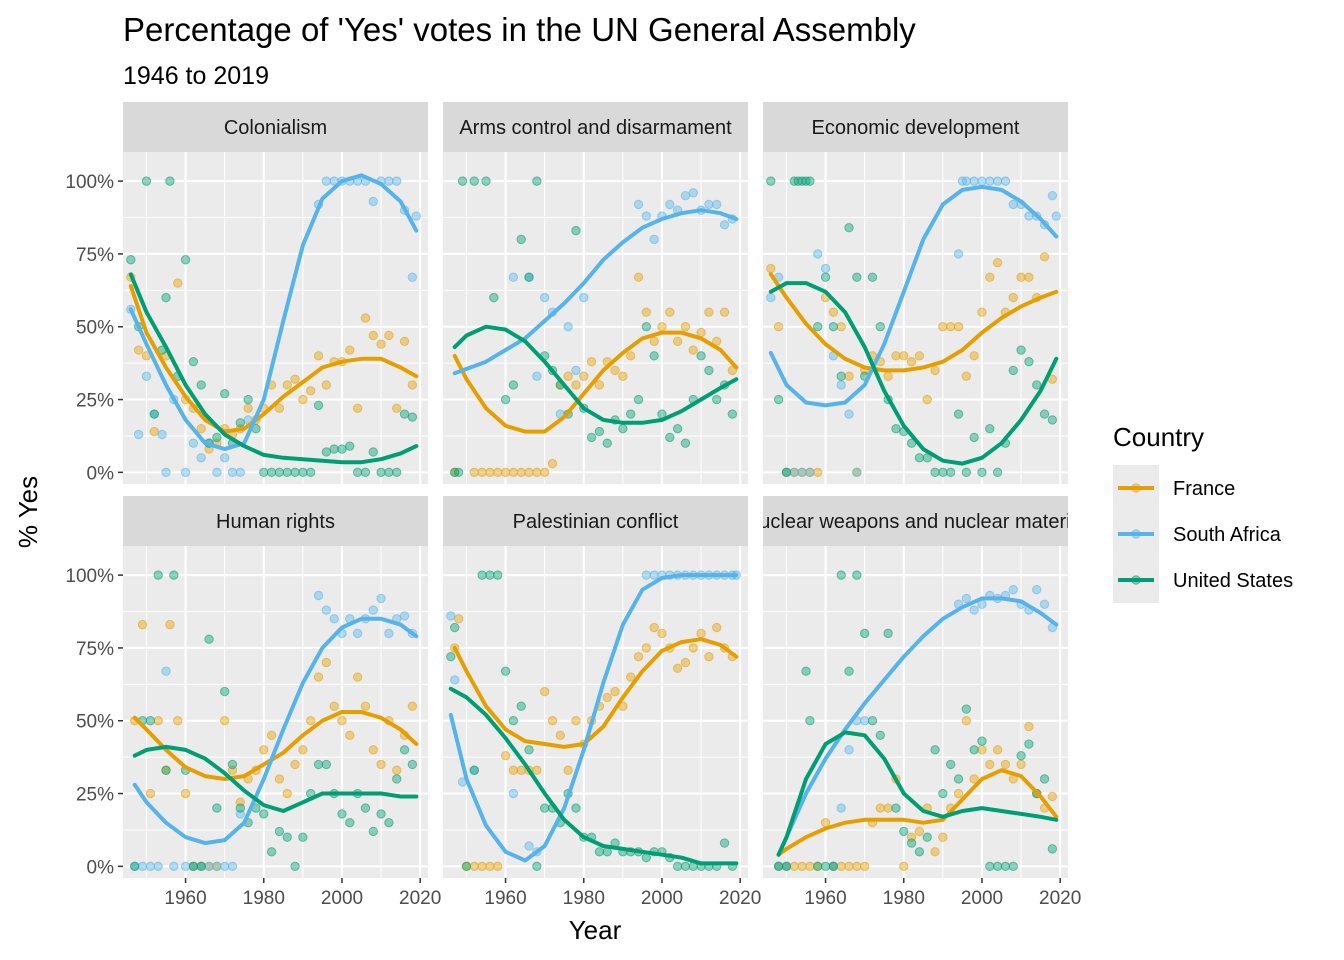 This screenshot has width=1344, height=960. What do you see at coordinates (89, 576) in the screenshot?
I see `y-tick-label: 100%` at bounding box center [89, 576].